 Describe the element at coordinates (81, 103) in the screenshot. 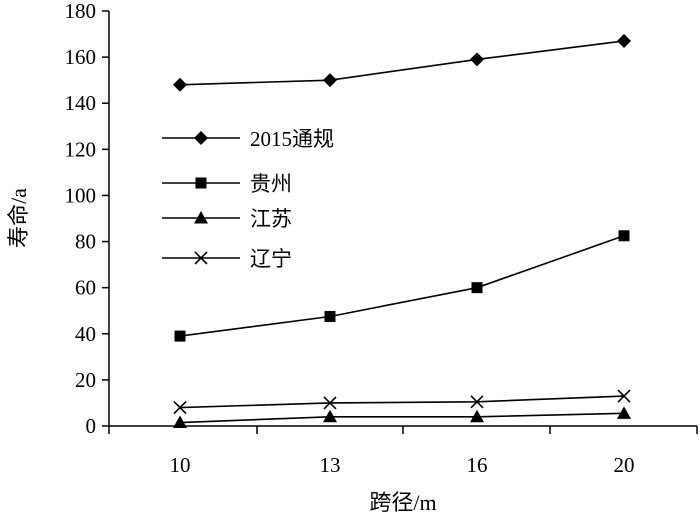

I see `y-tick-label: 140` at that location.